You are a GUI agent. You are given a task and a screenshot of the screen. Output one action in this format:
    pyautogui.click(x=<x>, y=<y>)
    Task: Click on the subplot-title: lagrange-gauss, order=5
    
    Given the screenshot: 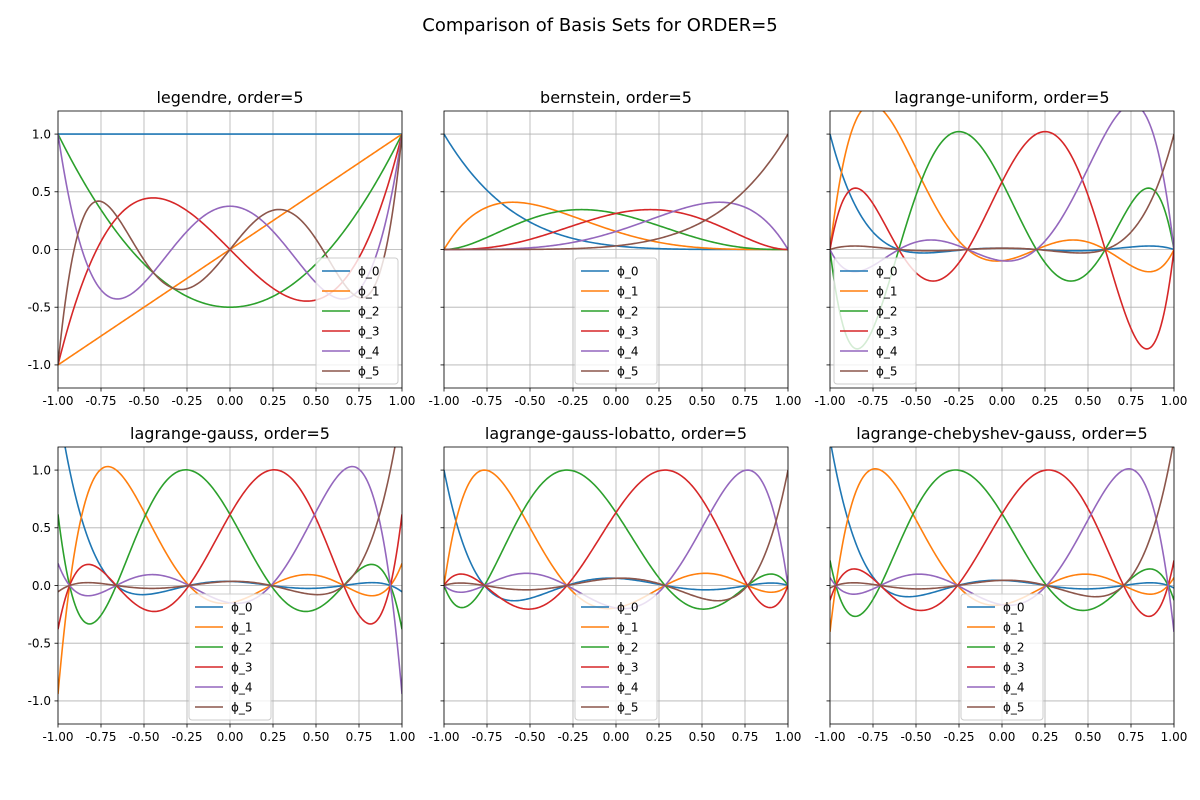 What is the action you would take?
    pyautogui.click(x=230, y=433)
    